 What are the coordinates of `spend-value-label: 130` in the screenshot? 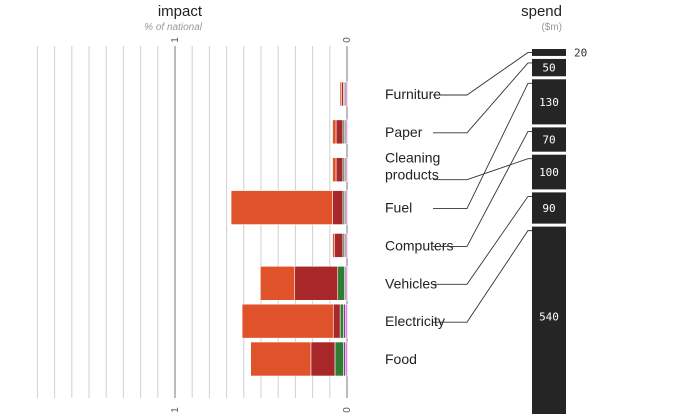 It's located at (549, 102).